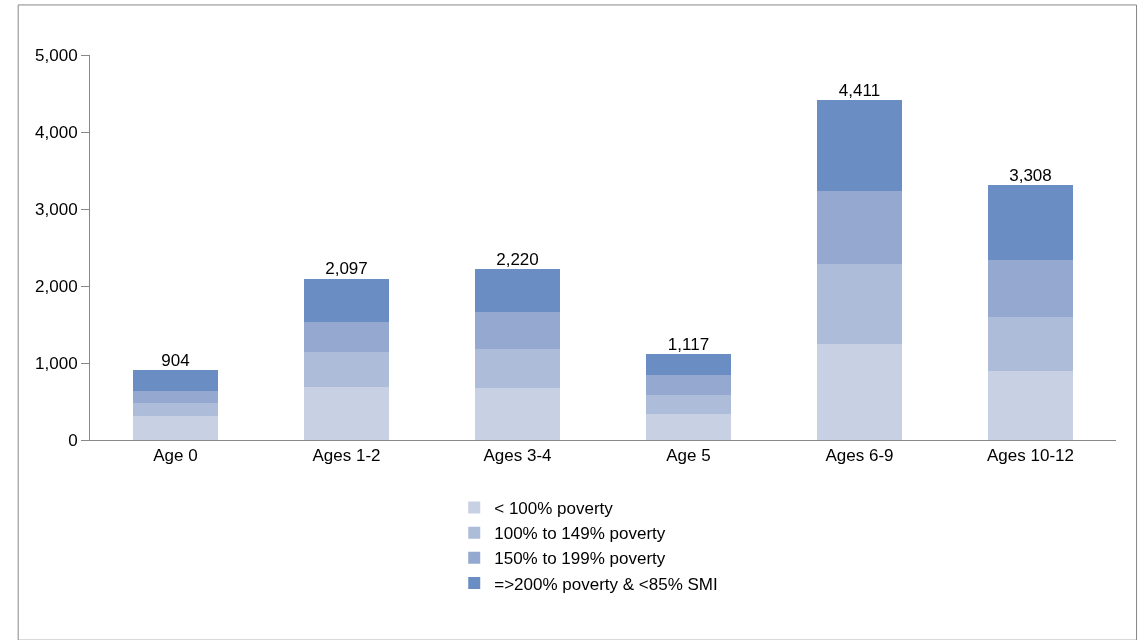 The width and height of the screenshot is (1146, 640). I want to click on total-label: 4,411, so click(859, 91).